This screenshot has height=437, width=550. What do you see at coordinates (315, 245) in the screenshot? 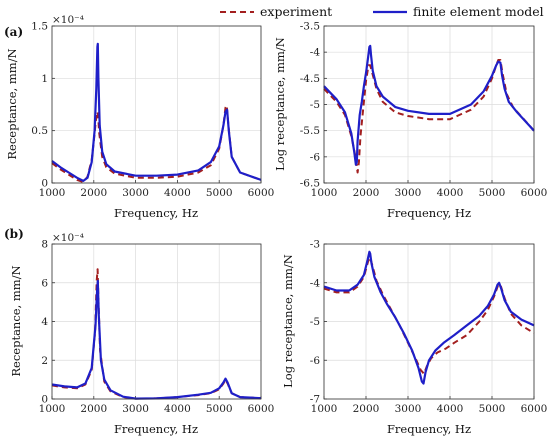
I see `y-tick-label: -3` at bounding box center [315, 245].